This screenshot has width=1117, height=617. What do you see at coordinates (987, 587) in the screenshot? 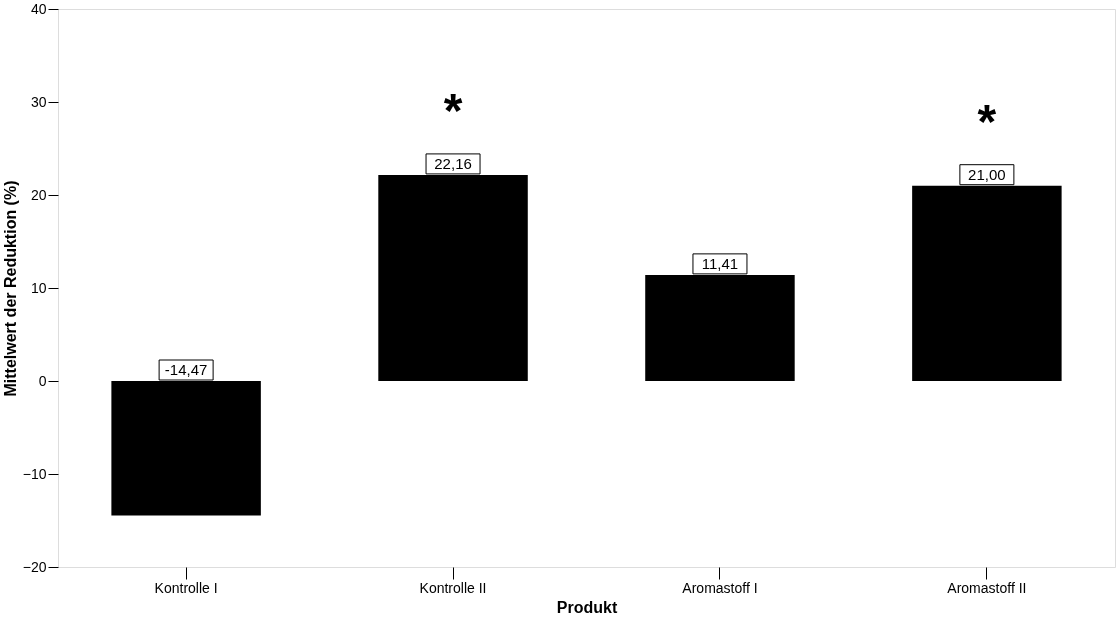
I see `x-tick-label: Aromastoff II` at bounding box center [987, 587].